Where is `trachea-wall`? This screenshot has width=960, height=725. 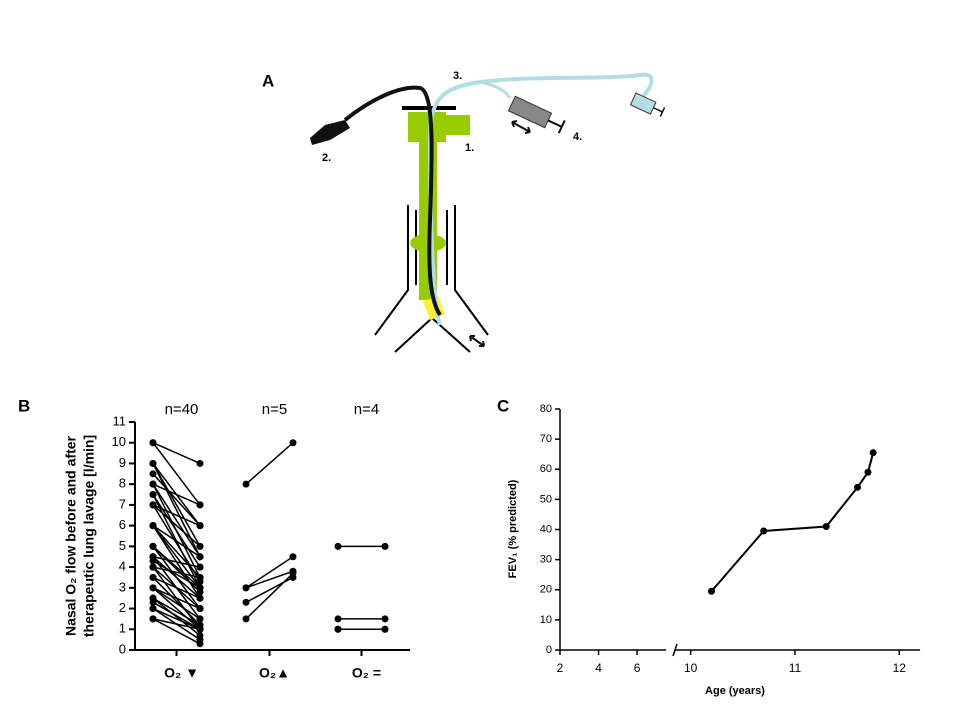 trachea-wall is located at coordinates (471, 270).